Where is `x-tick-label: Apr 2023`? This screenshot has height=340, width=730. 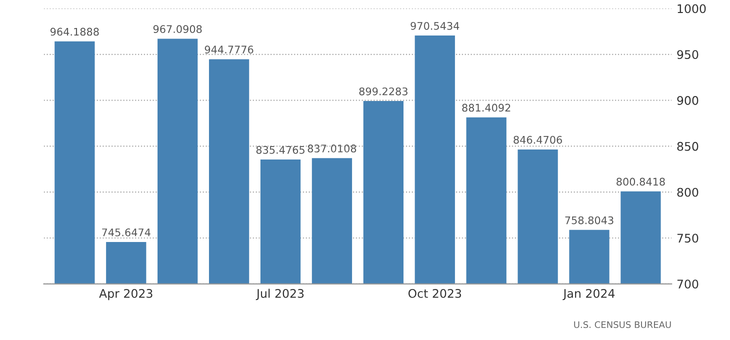 x-tick-label: Apr 2023 is located at coordinates (125, 294).